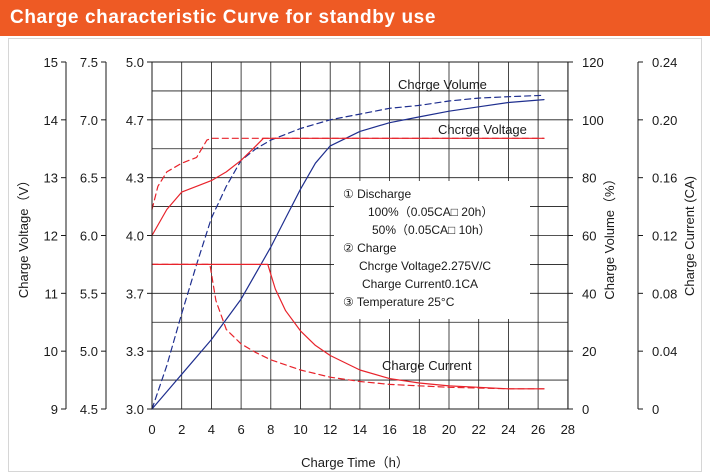 This screenshot has width=710, height=476. I want to click on tick-label-volume: 20, so click(589, 351).